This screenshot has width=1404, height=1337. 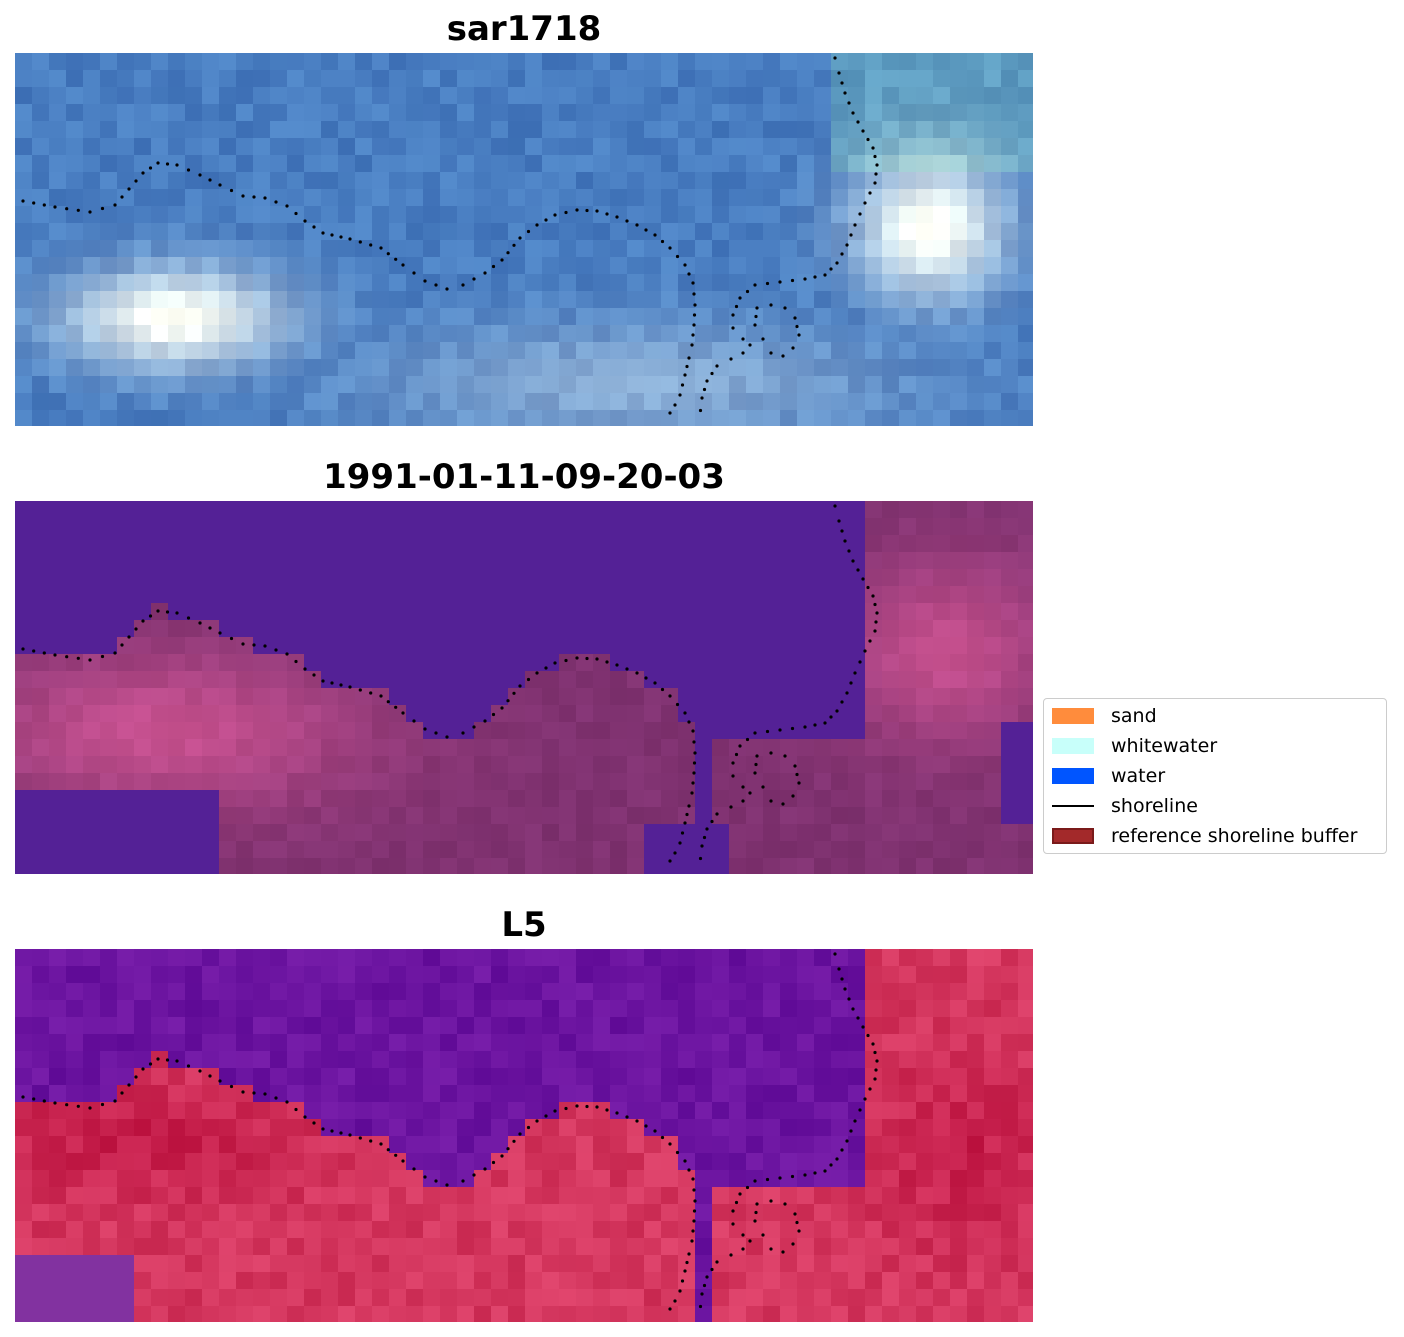 What do you see at coordinates (1125, 806) in the screenshot?
I see `legend-item-shoreline: shoreline` at bounding box center [1125, 806].